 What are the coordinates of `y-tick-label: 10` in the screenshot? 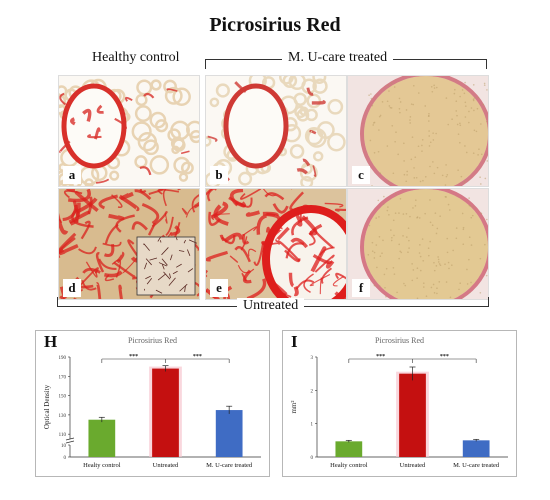 It's located at (64, 446).